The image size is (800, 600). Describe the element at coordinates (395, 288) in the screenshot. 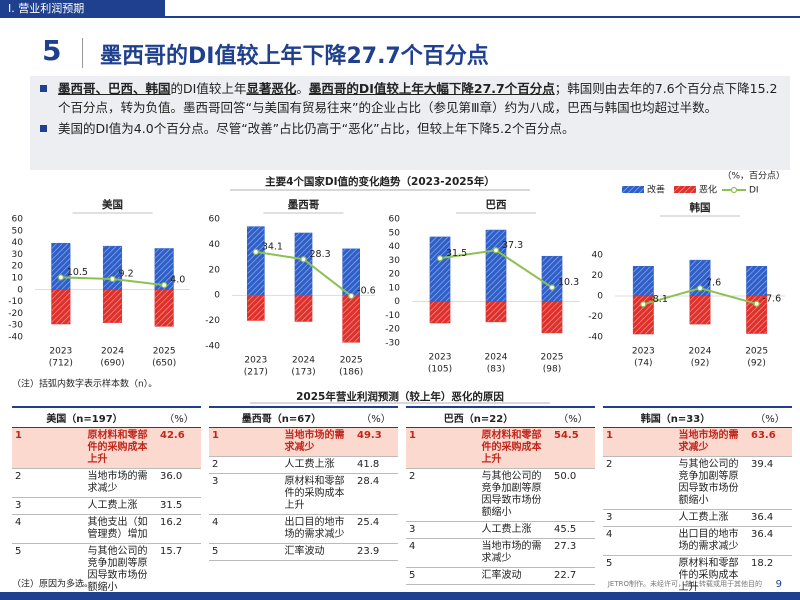

I see `y-tick-label: 10` at that location.